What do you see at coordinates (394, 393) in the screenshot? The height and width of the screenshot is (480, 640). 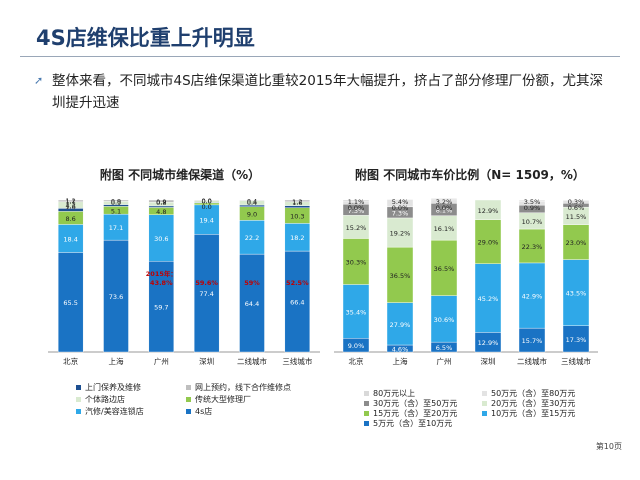 I see `legend-label: 80万元以上` at bounding box center [394, 393].